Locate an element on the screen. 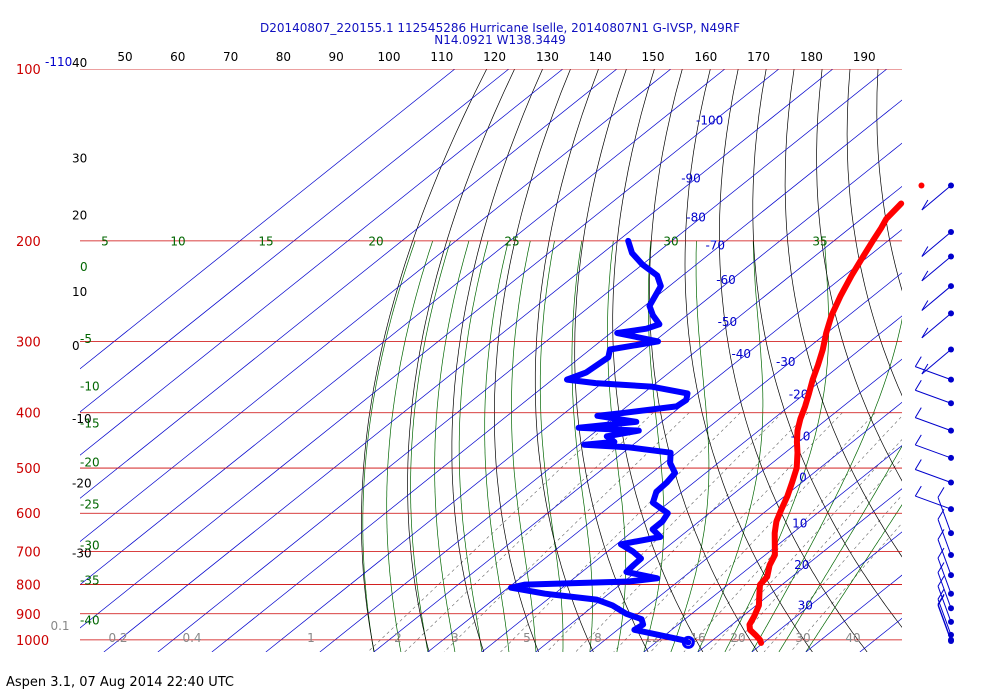 This screenshot has width=1000, height=700. isotherm-label: -110 is located at coordinates (58, 62).